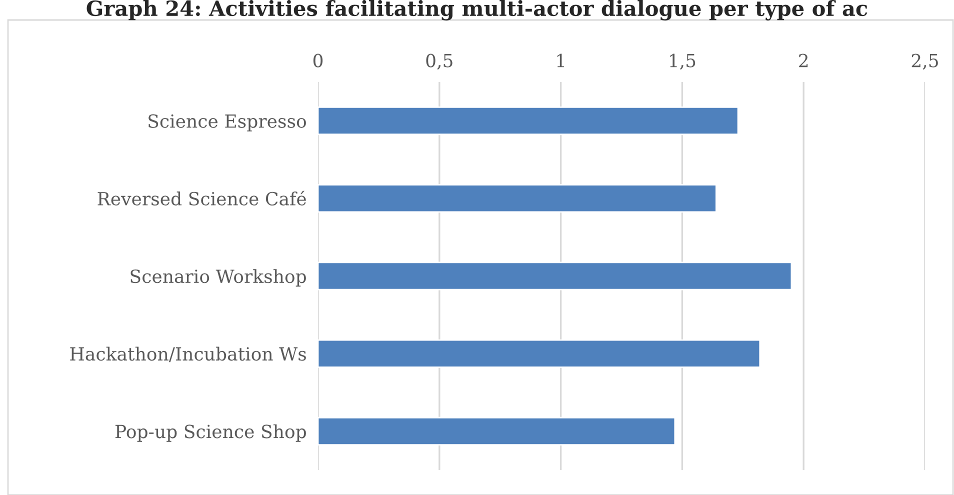  Describe the element at coordinates (318, 61) in the screenshot. I see `x-tick-label: 0` at that location.